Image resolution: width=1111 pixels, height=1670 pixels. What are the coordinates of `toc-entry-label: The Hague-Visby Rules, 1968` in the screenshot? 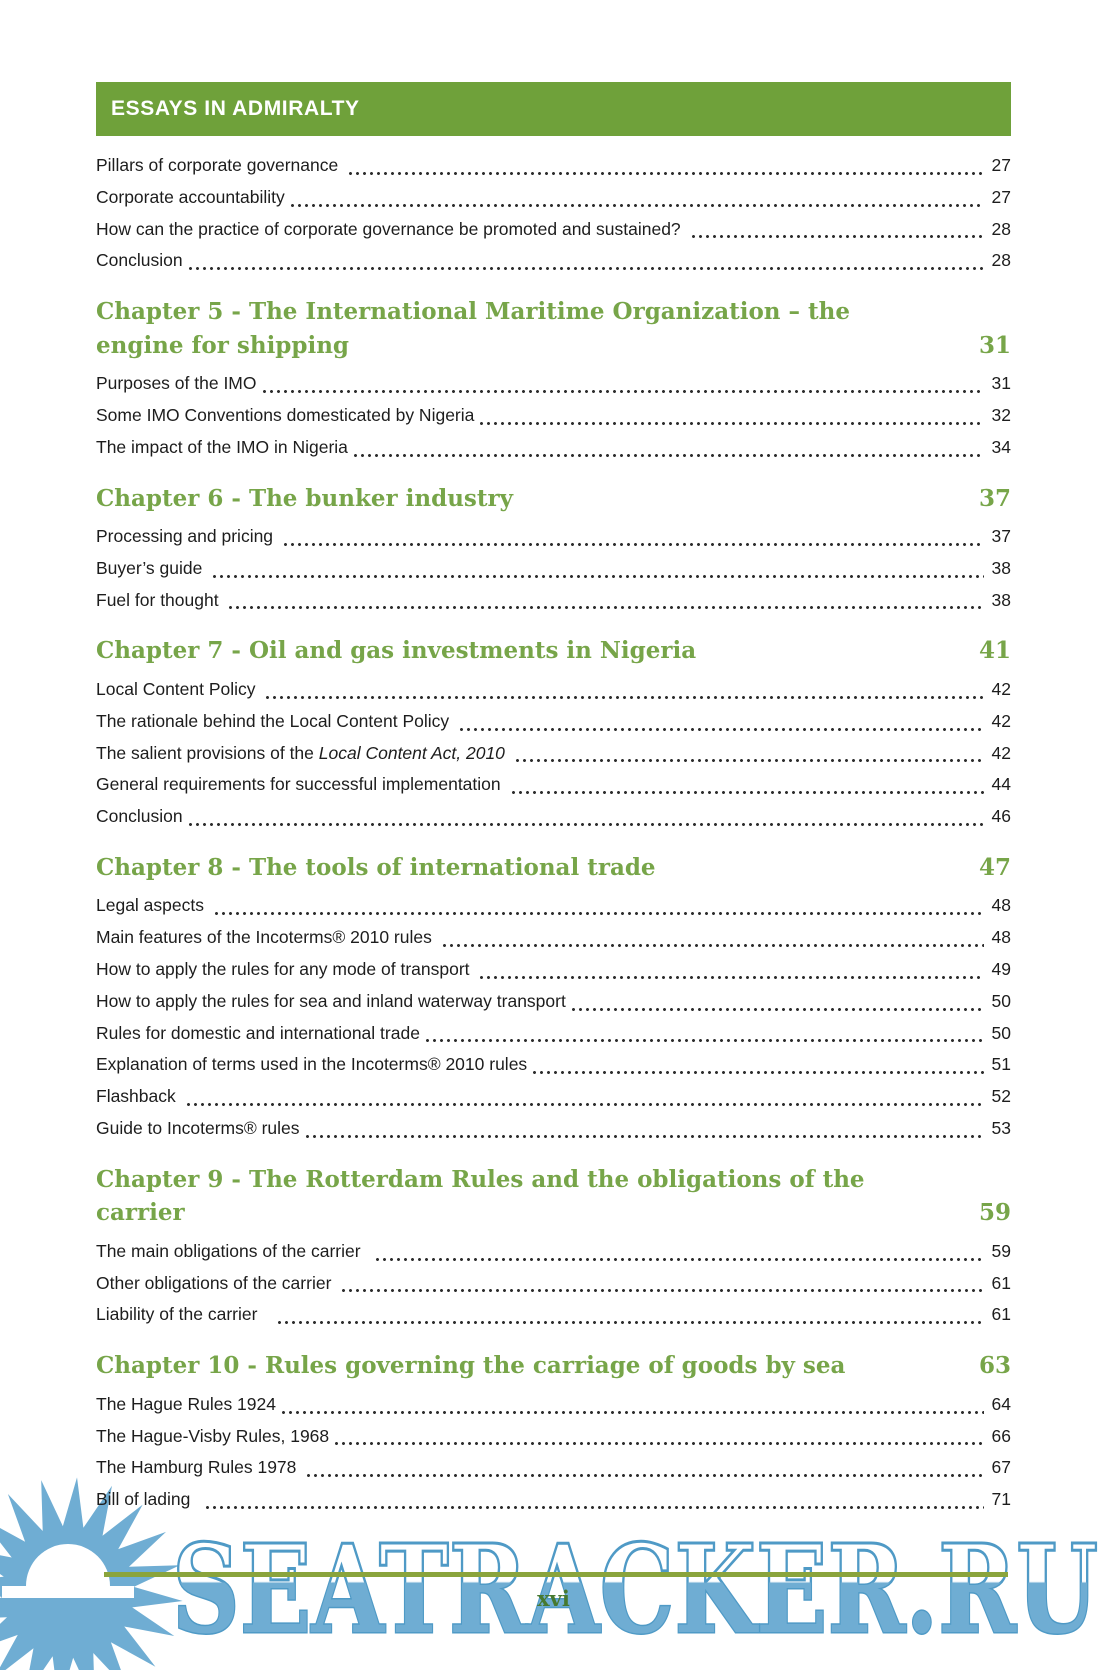 It's located at (213, 1435).